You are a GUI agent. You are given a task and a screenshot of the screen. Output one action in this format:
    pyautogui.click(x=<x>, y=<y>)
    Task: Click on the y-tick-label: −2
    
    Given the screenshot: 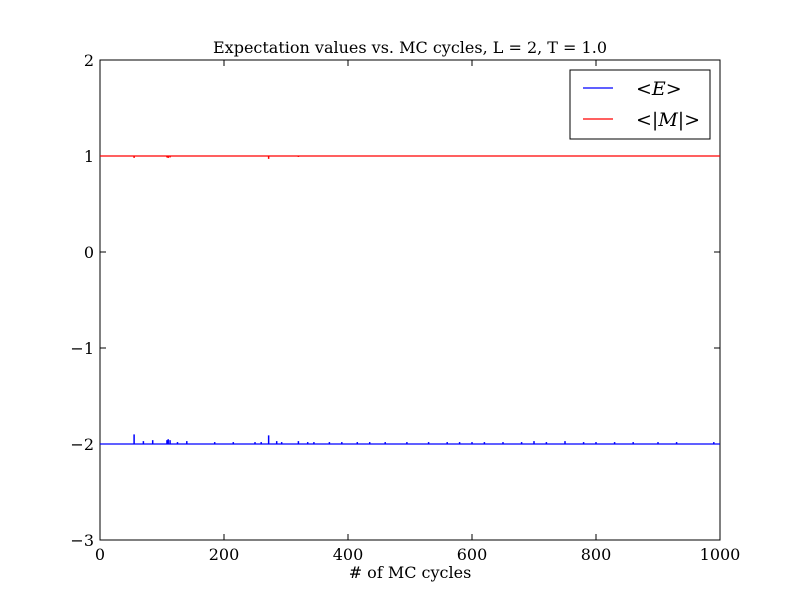 What is the action you would take?
    pyautogui.click(x=82, y=444)
    